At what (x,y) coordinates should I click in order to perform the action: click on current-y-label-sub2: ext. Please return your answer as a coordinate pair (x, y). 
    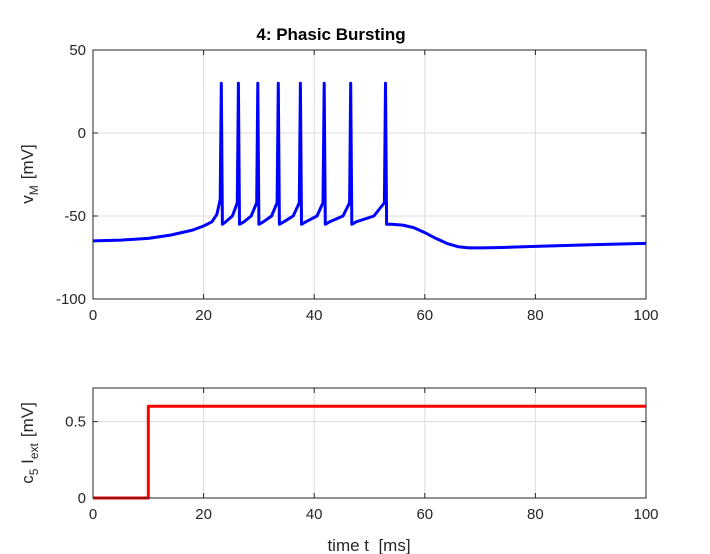
    Looking at the image, I should click on (34, 450).